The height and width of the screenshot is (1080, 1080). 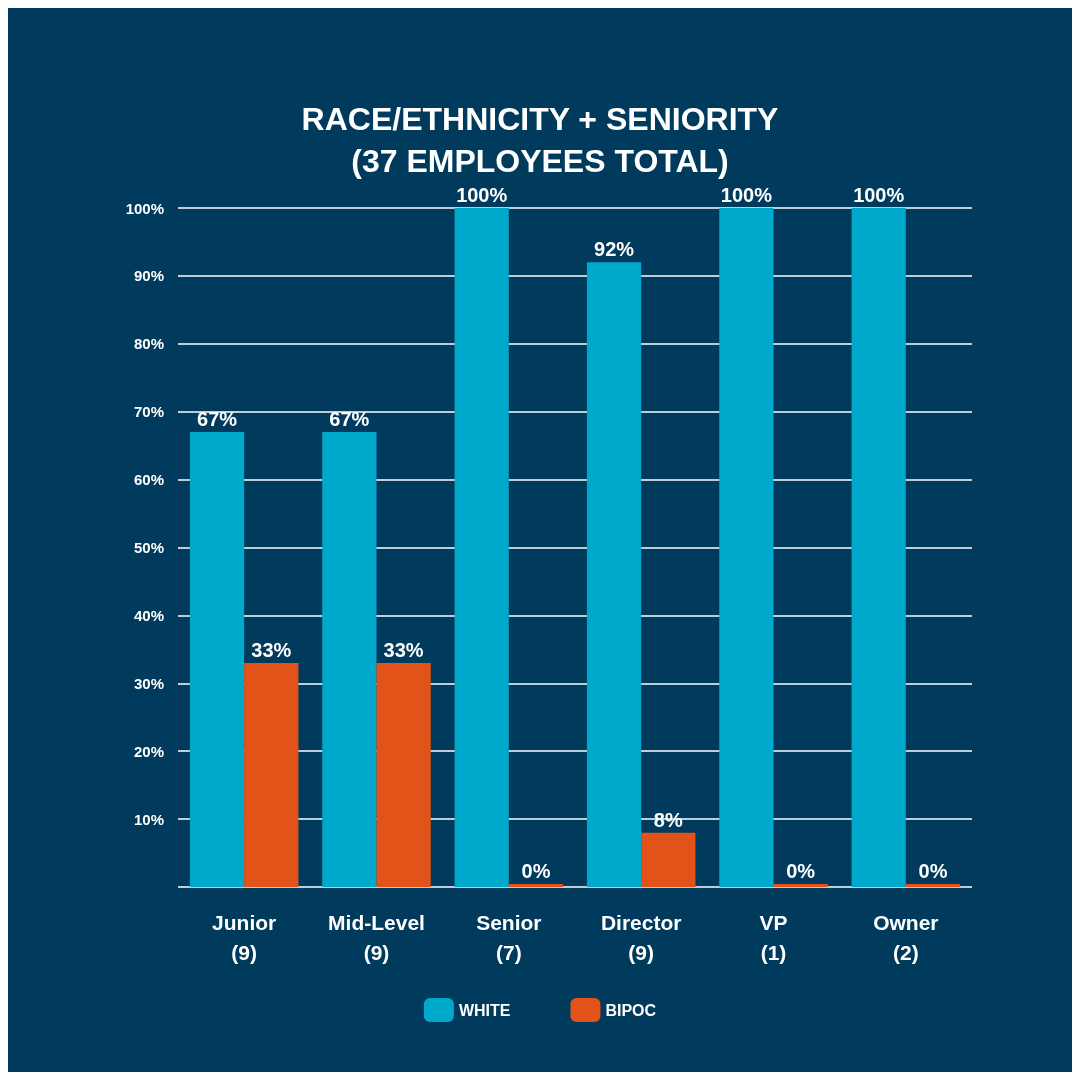 What do you see at coordinates (148, 412) in the screenshot?
I see `y-tick-label: 70%` at bounding box center [148, 412].